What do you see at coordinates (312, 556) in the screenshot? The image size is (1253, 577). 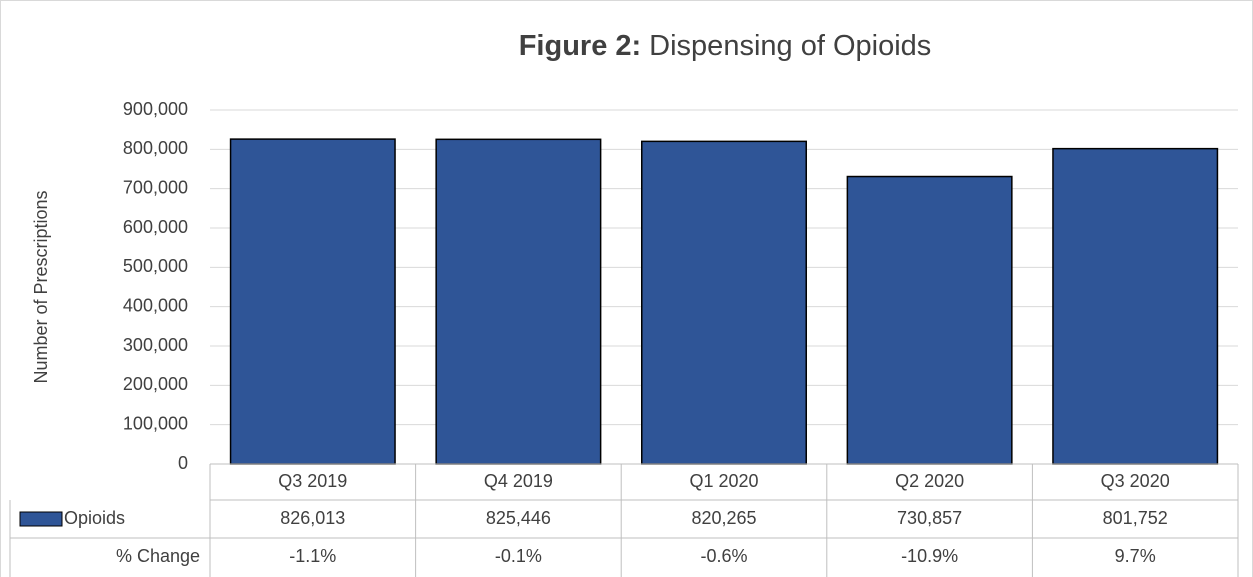 I see `table-value: -1.1%` at bounding box center [312, 556].